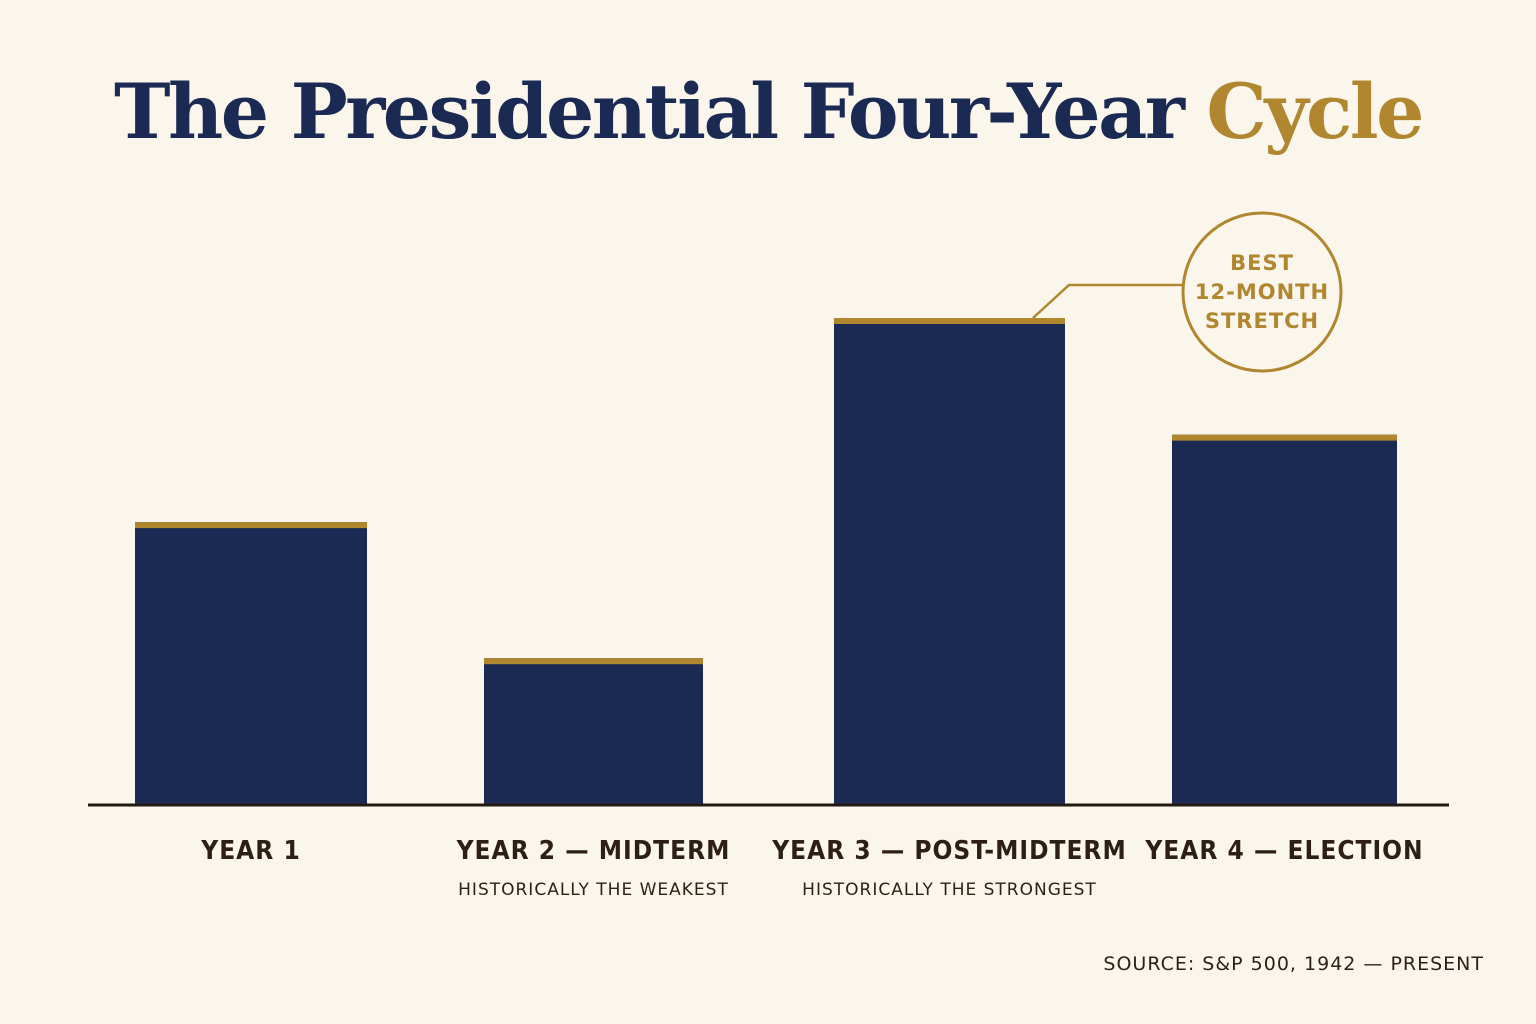  Describe the element at coordinates (1293, 964) in the screenshot. I see `source-note: SOURCE: S&P 500, 1942 — PRESENT` at that location.